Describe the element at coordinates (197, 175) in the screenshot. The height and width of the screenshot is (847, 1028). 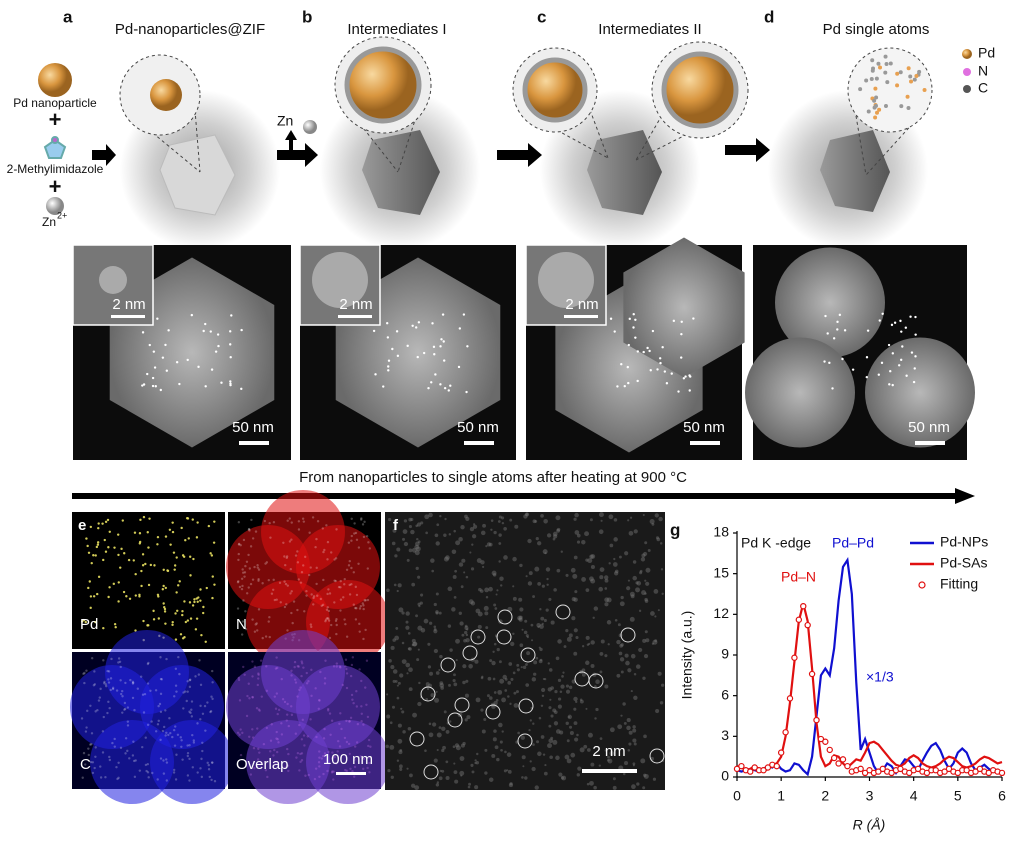
I see `zif-crystal` at that location.